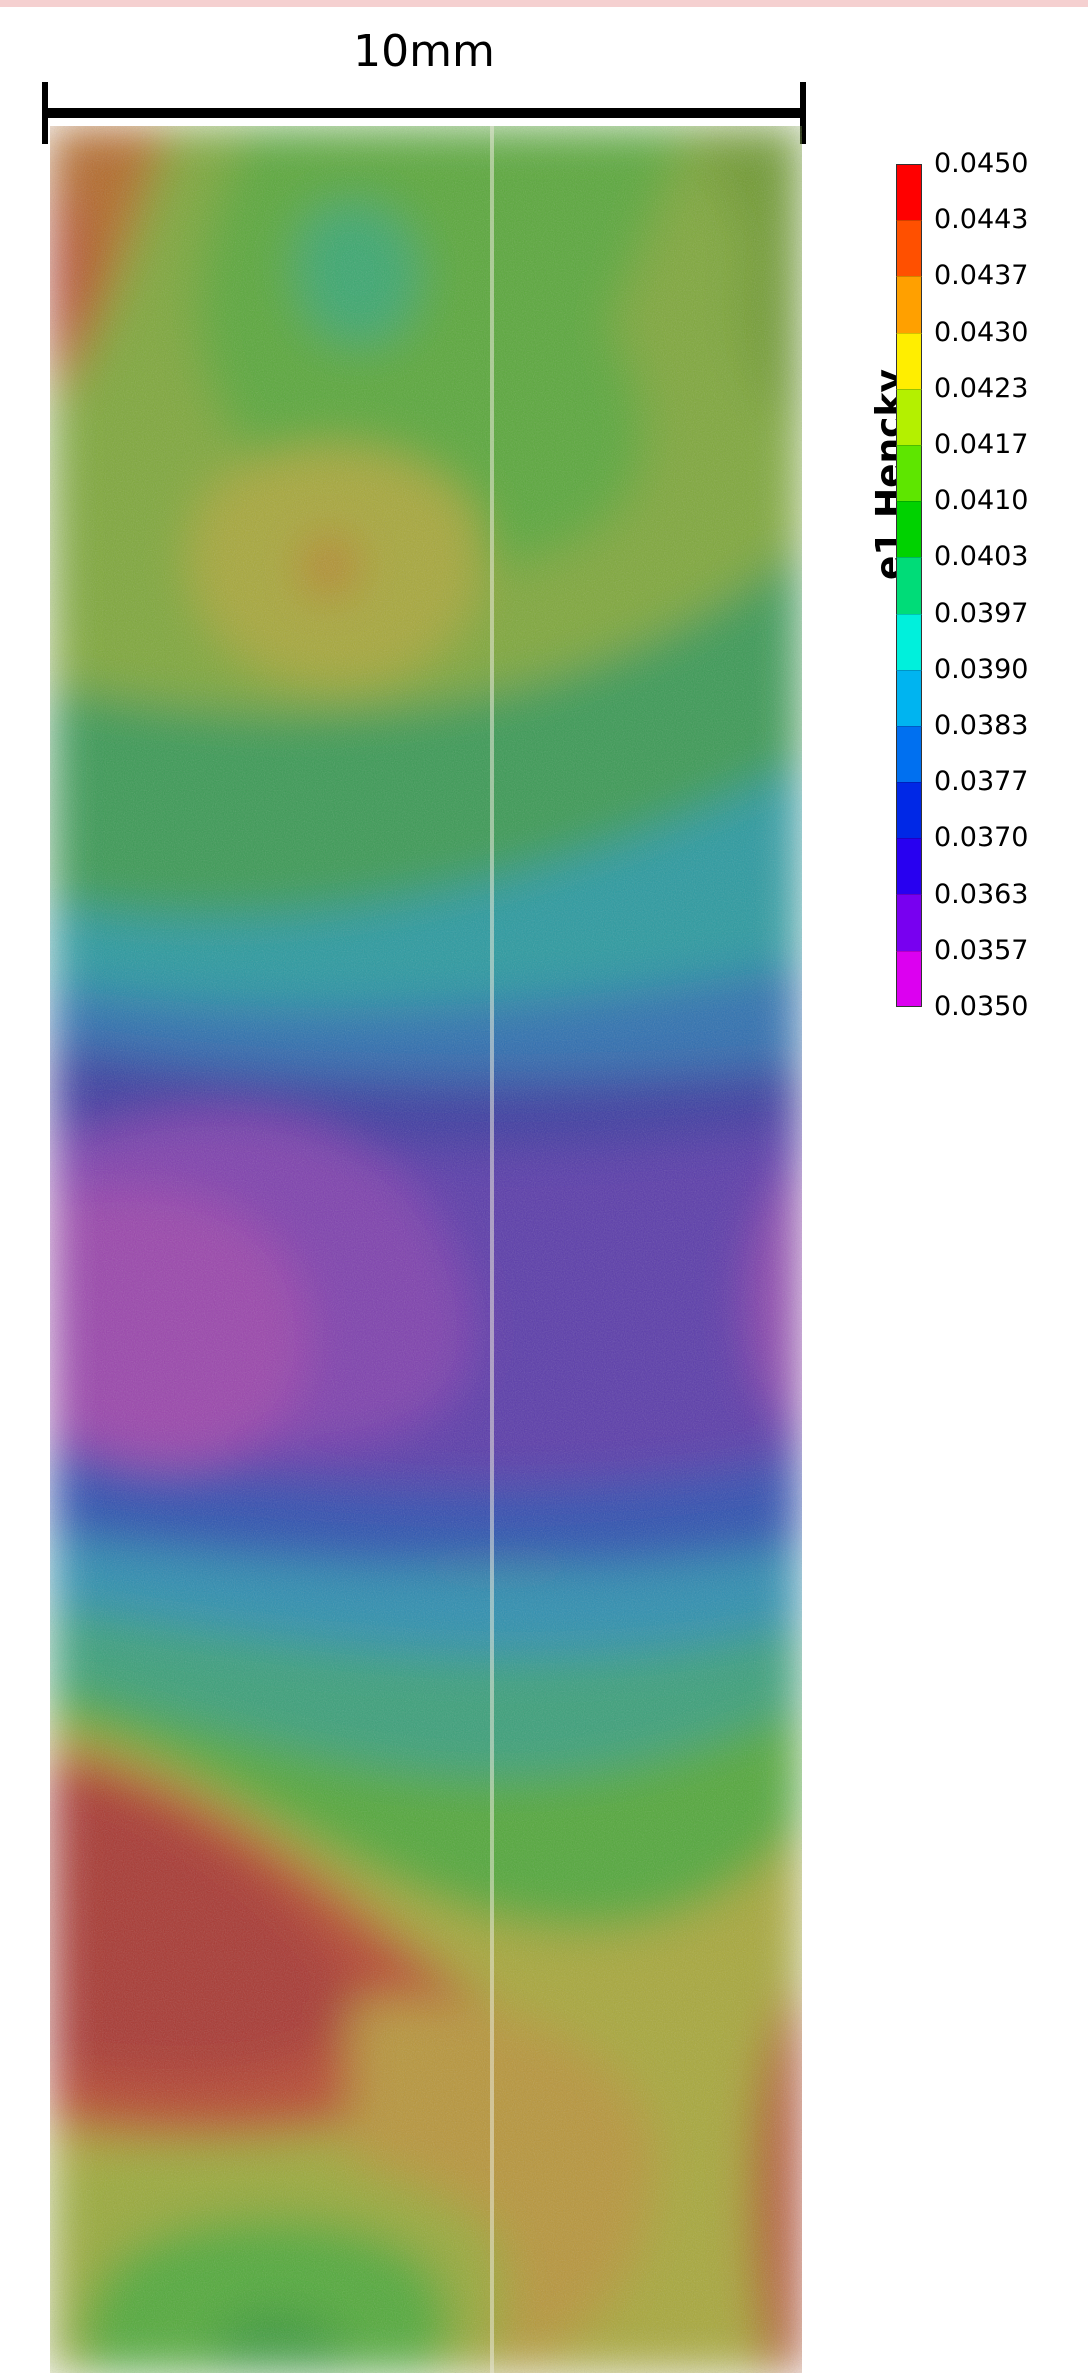  What do you see at coordinates (981, 276) in the screenshot?
I see `colorbar-tick-label: 0.0437` at bounding box center [981, 276].